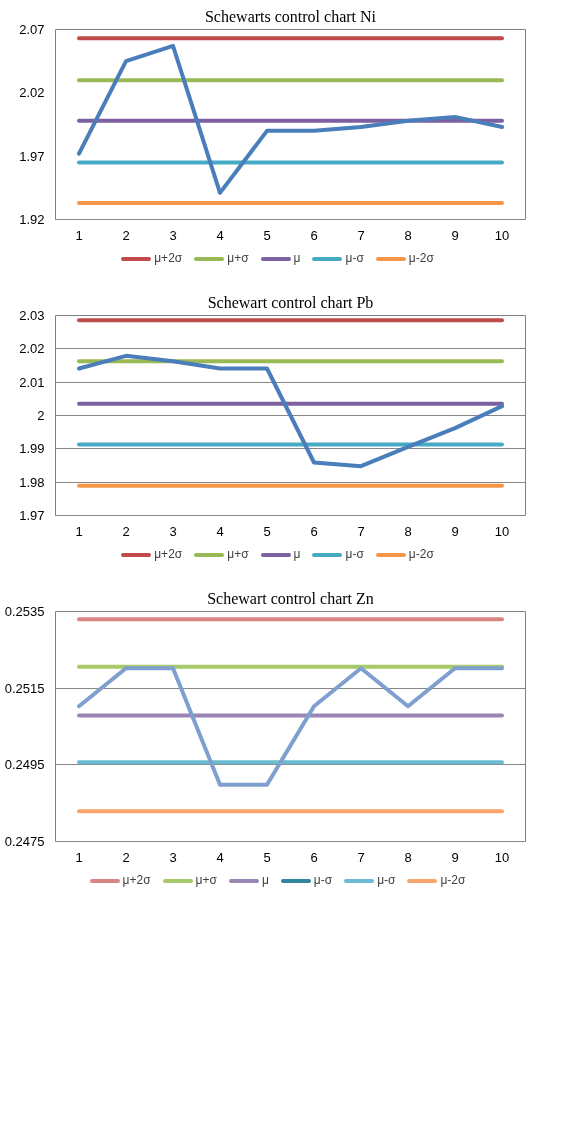 The height and width of the screenshot is (1143, 565). I want to click on y-tick-label: 0.2535, so click(24, 611).